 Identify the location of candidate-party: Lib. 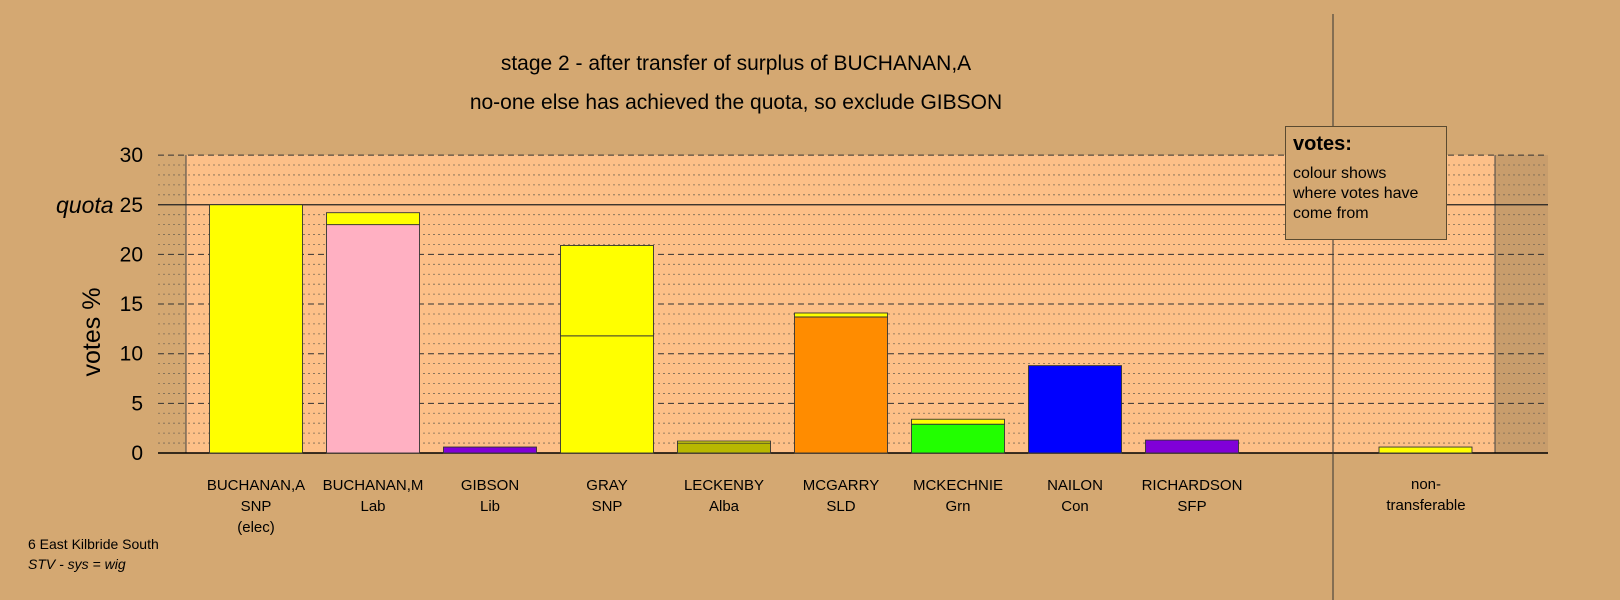
(490, 506).